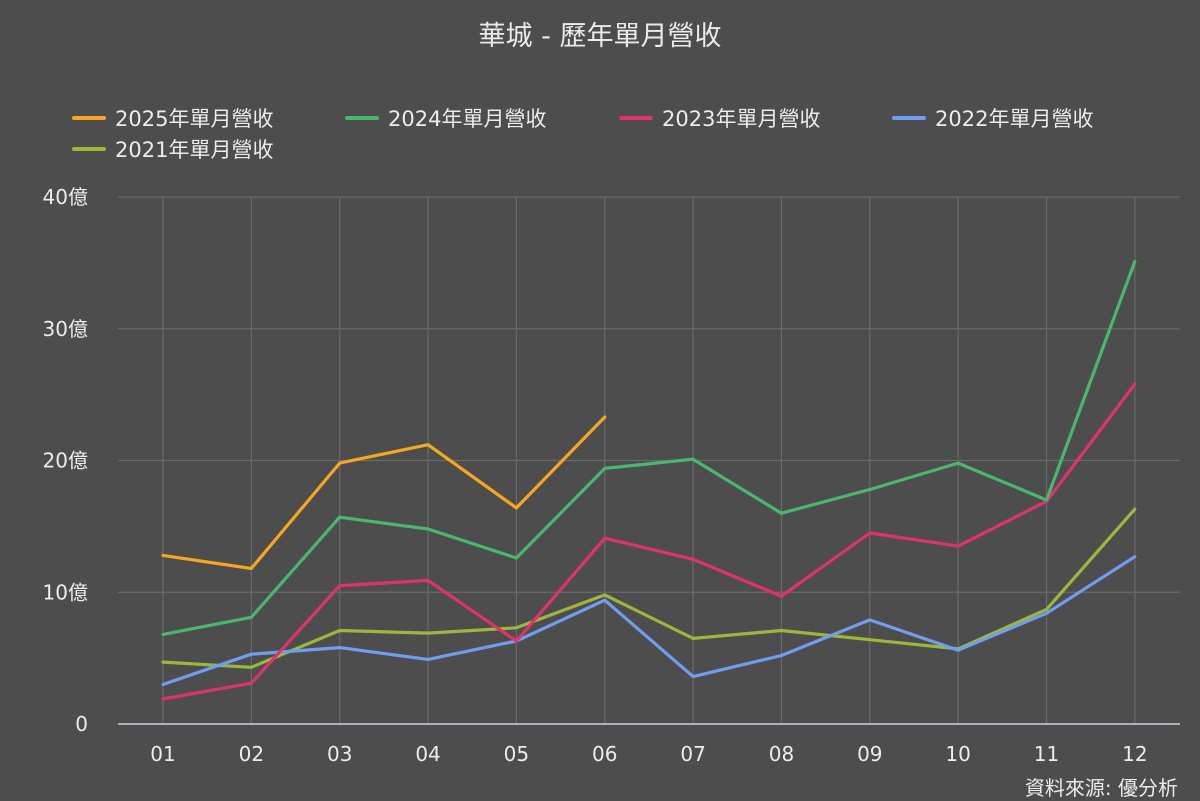  What do you see at coordinates (65, 329) in the screenshot?
I see `y-tick-label: 30億` at bounding box center [65, 329].